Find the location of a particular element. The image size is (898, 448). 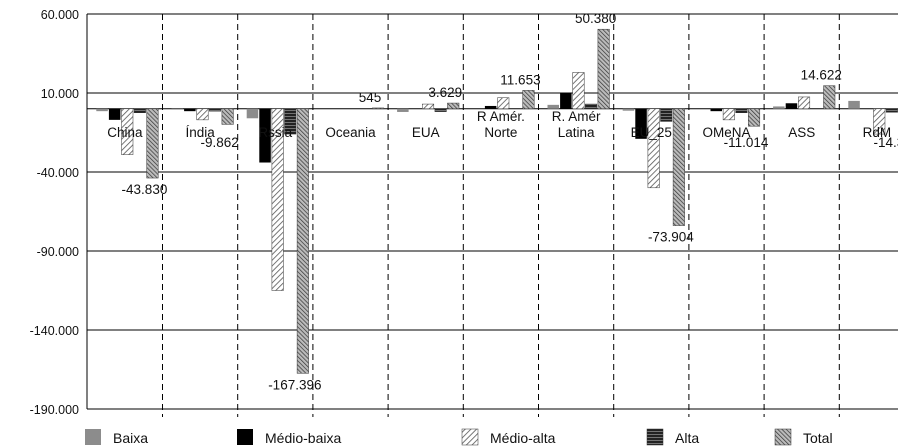

category-label: RdM is located at coordinates (877, 132).